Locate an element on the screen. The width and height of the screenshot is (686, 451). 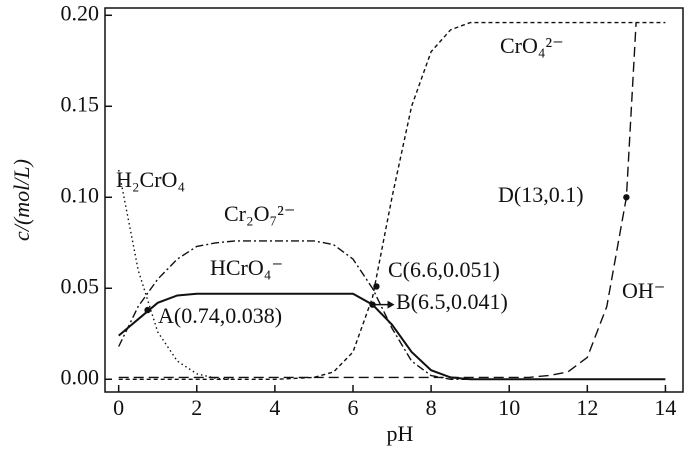
point-label: D(13,0.1) is located at coordinates (541, 194).